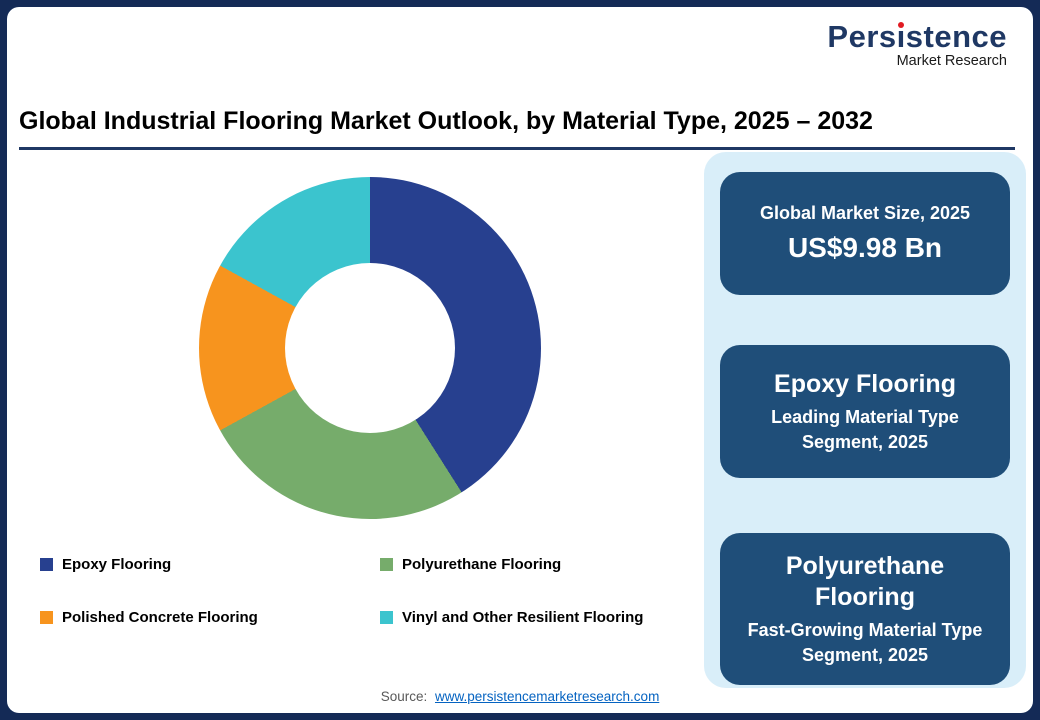 This screenshot has width=1040, height=720. What do you see at coordinates (386, 617) in the screenshot?
I see `legend-swatch-vinyl-resilient` at bounding box center [386, 617].